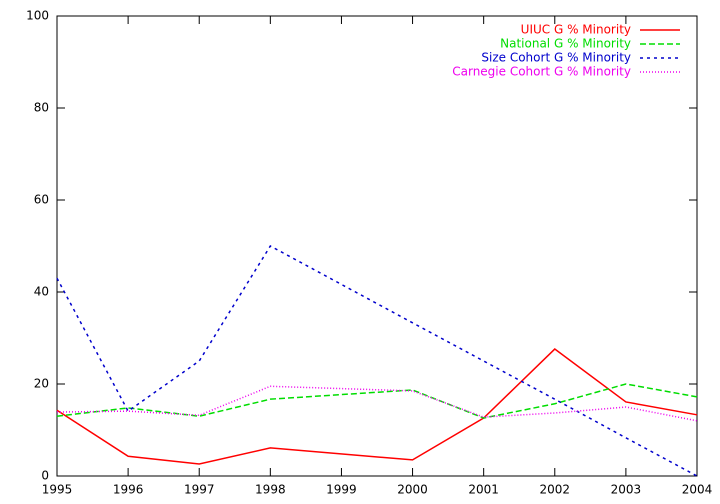 The image size is (720, 504). I want to click on x-tick-label: 2003, so click(626, 490).